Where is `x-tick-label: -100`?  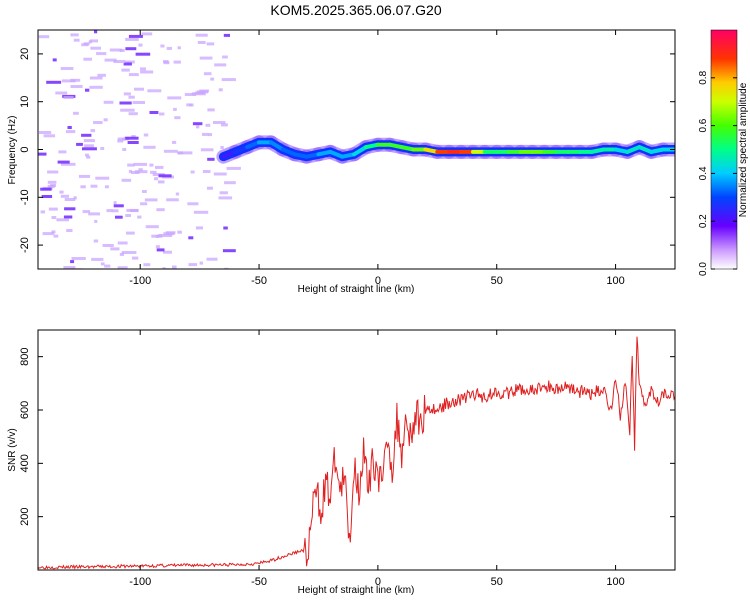 x-tick-label: -100 is located at coordinates (140, 582).